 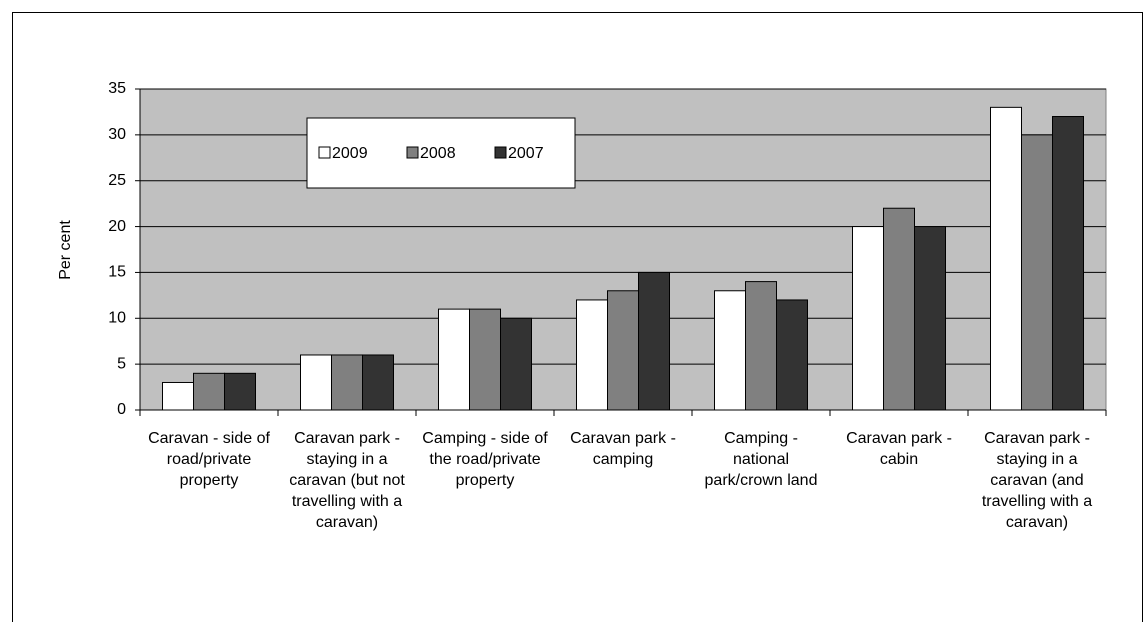 I want to click on y-tick-label: 15, so click(x=117, y=272).